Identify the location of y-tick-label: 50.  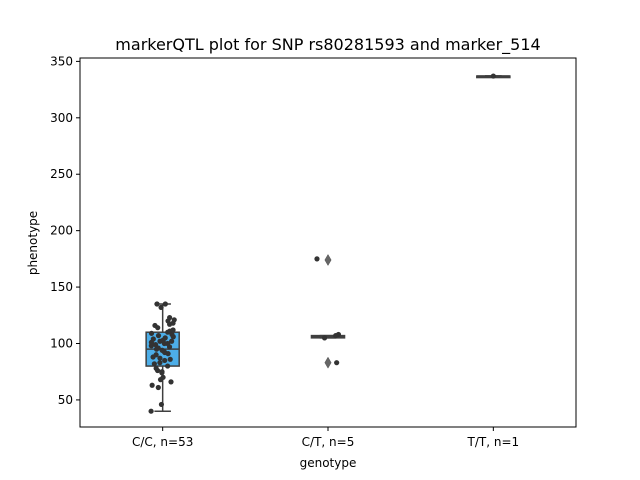
(65, 400).